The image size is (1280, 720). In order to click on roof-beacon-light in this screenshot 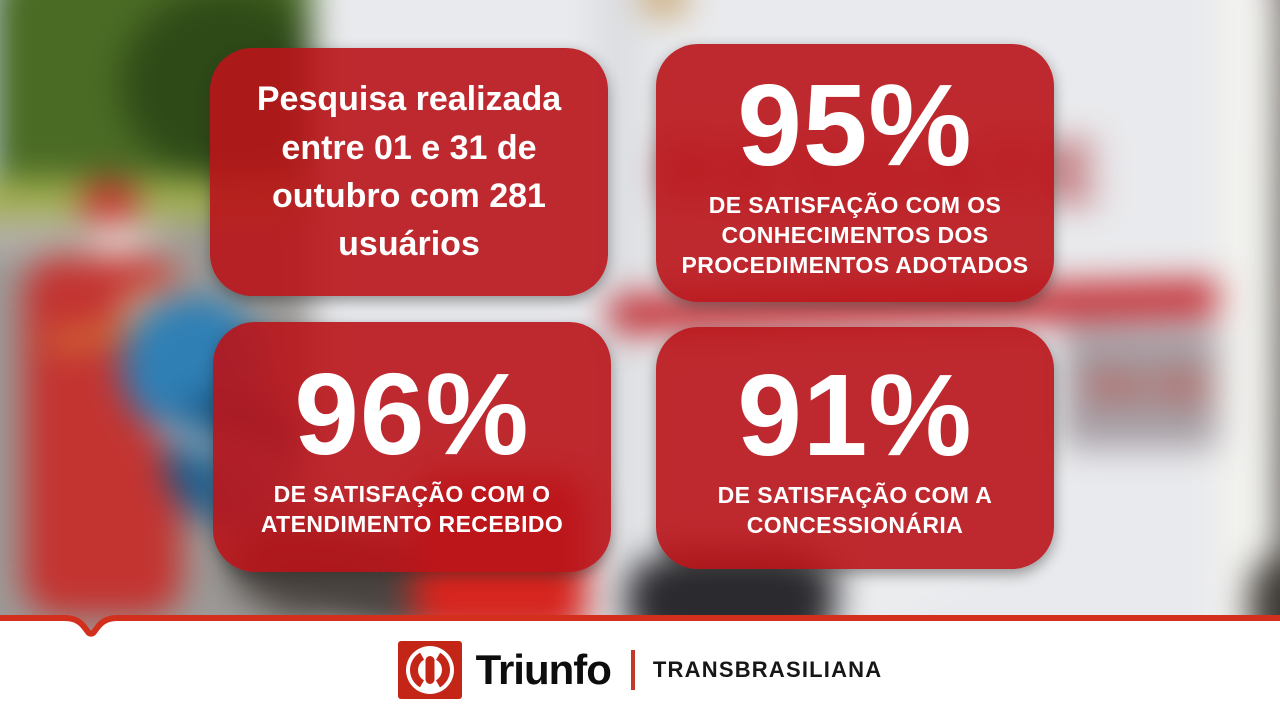, I will do `click(664, 8)`.